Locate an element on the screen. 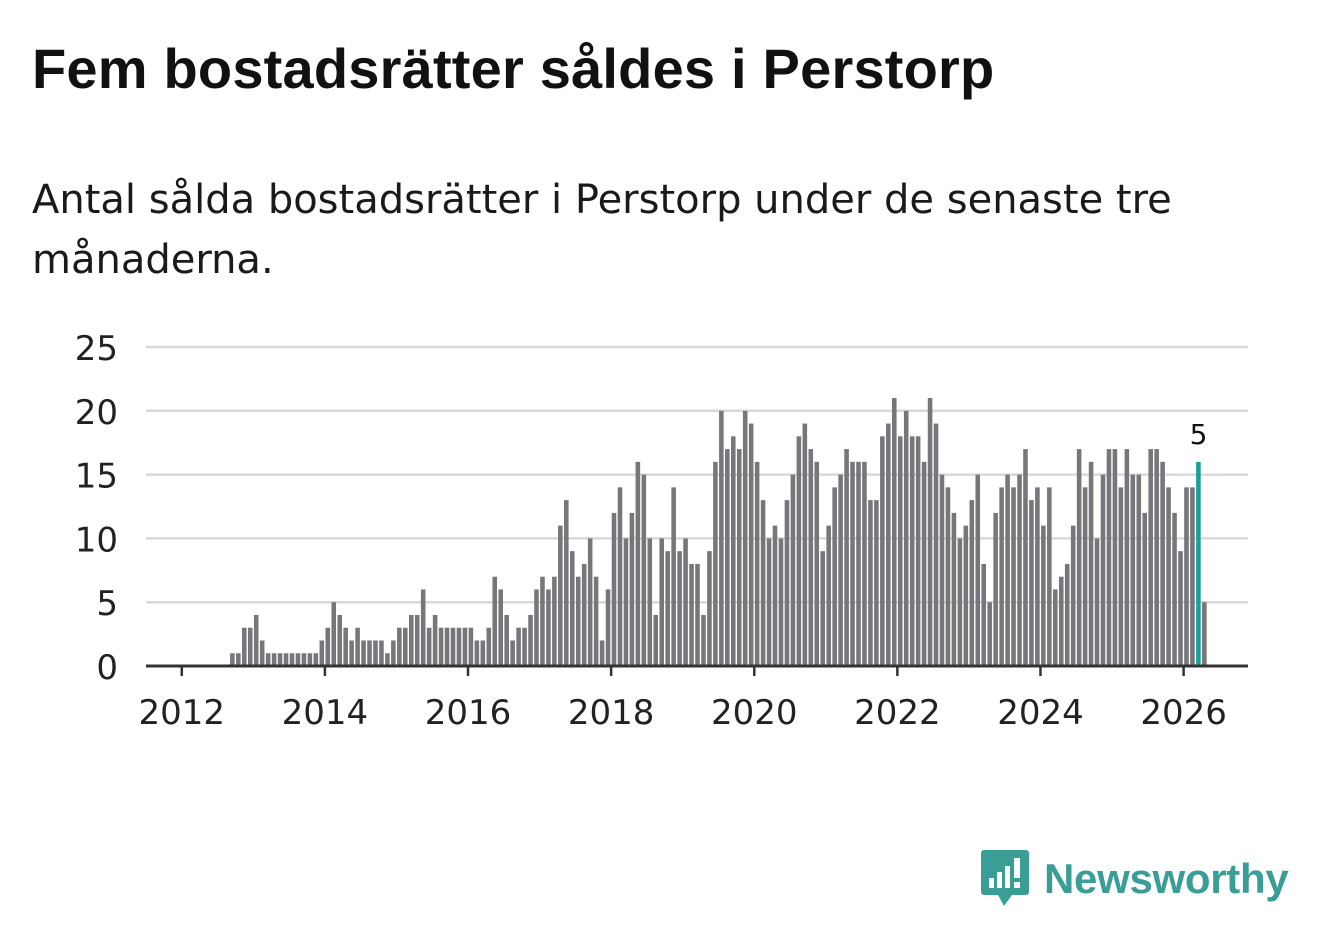 Image resolution: width=1322 pixels, height=939 pixels. x-tick-label: 2014 is located at coordinates (325, 713).